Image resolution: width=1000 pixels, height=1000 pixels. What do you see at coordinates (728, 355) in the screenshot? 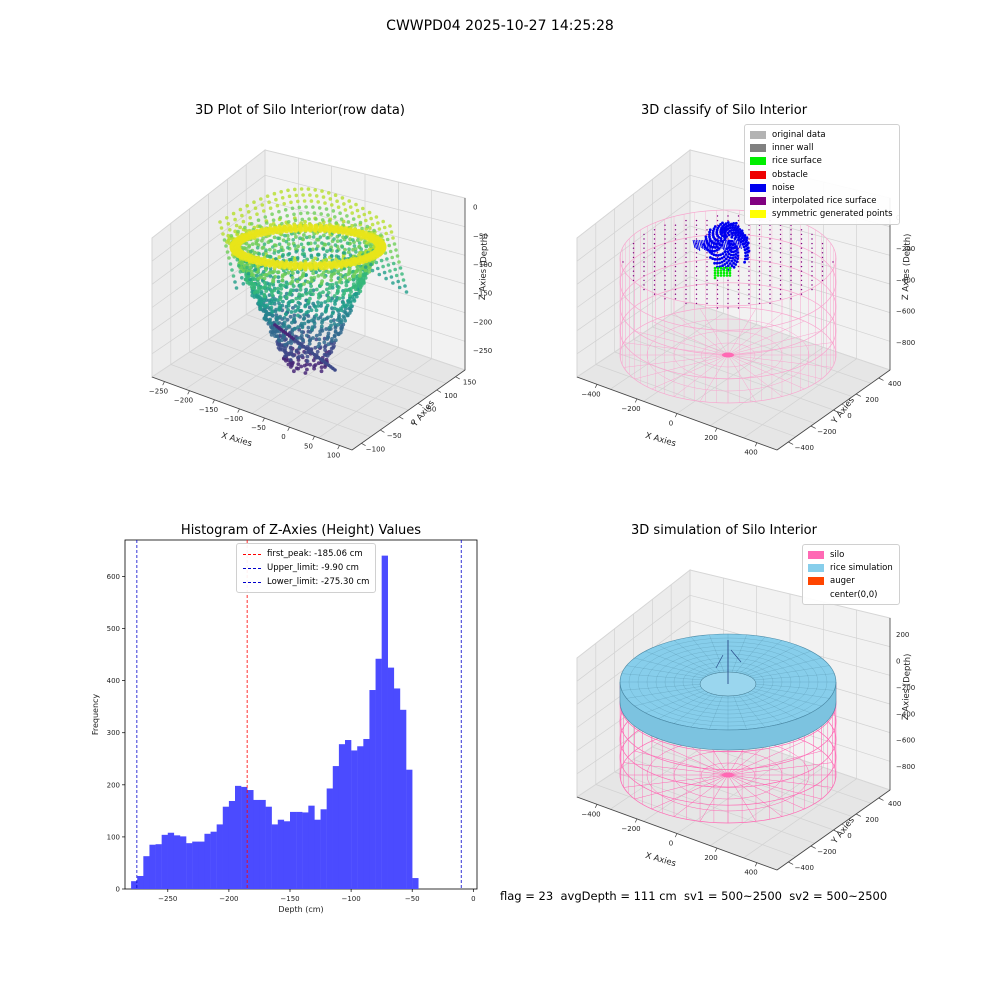
I see `silo-wire-floor-ring` at bounding box center [728, 355].